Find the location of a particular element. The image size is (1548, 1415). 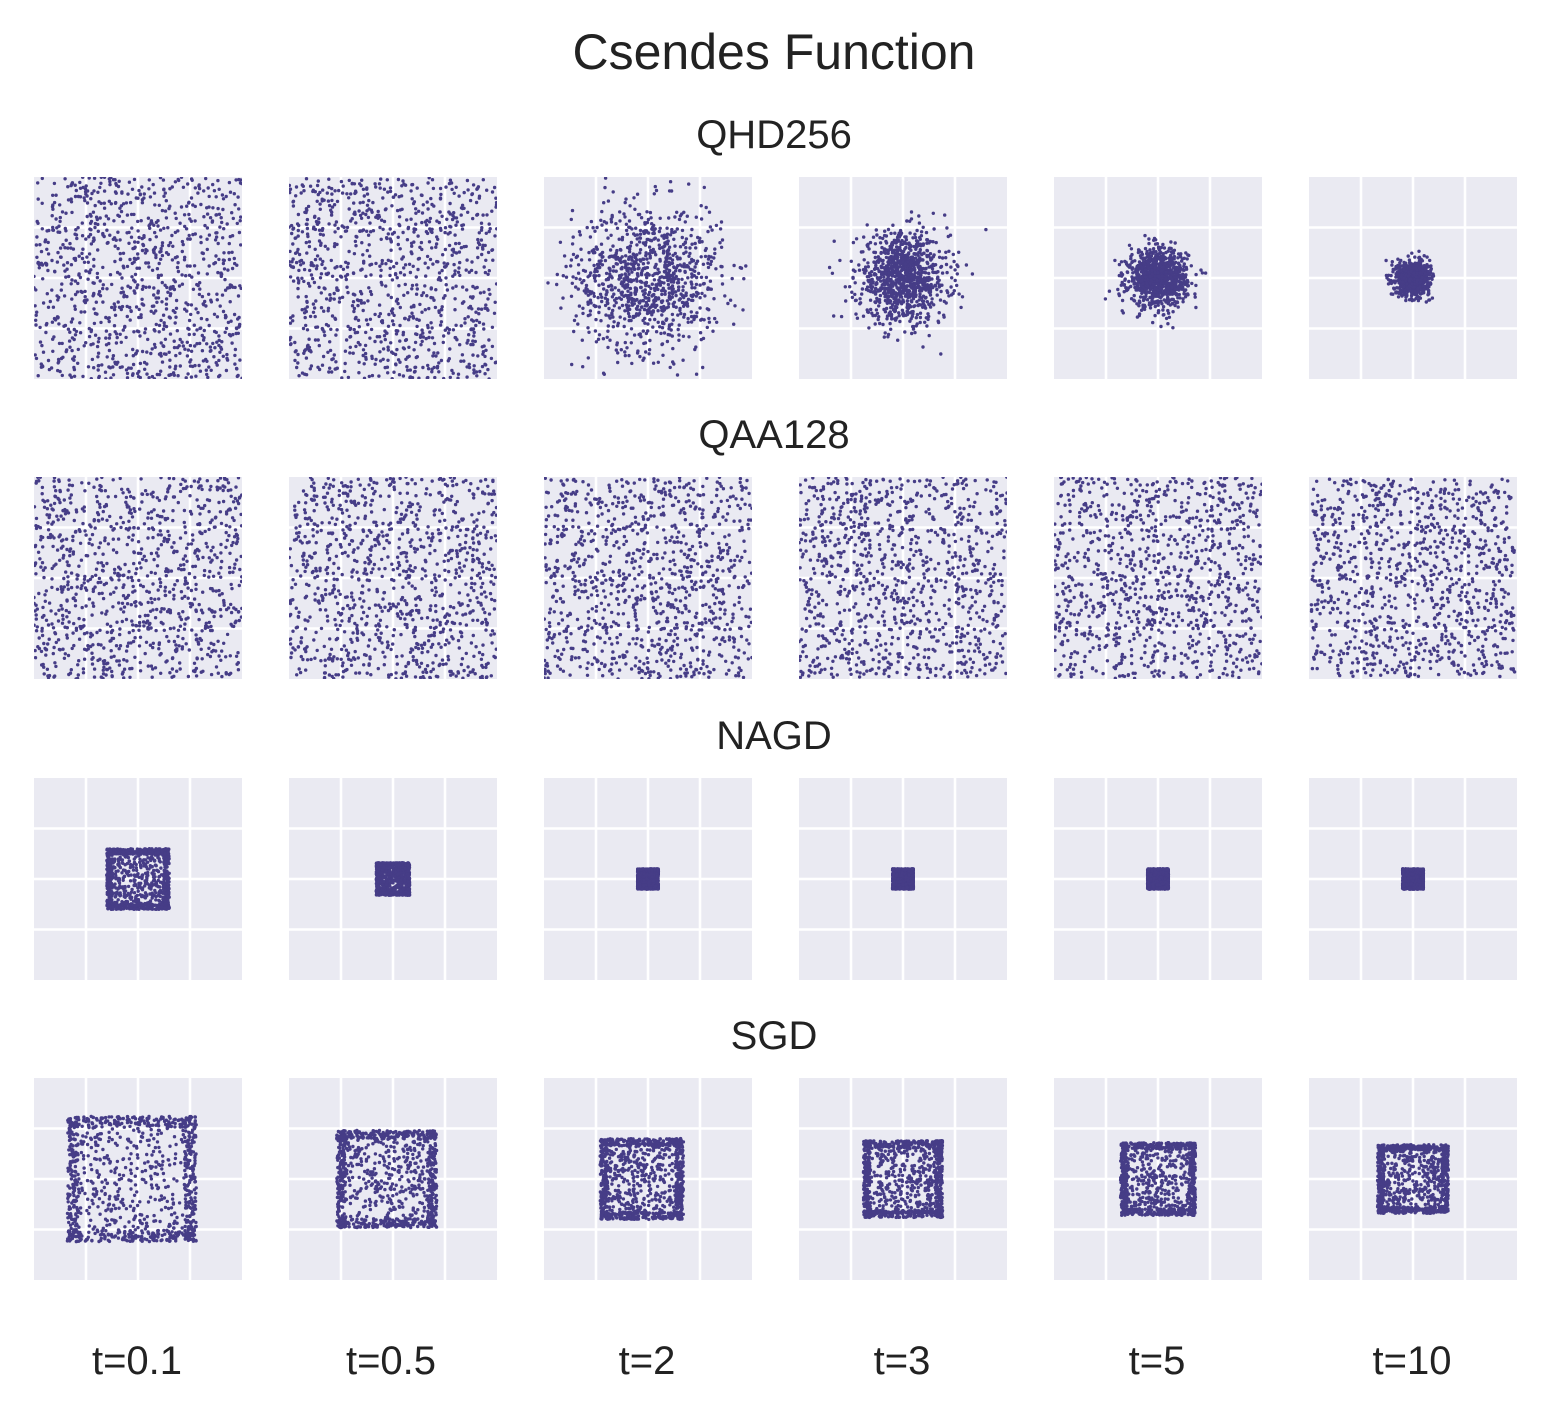

scatter-plot is located at coordinates (903, 278).